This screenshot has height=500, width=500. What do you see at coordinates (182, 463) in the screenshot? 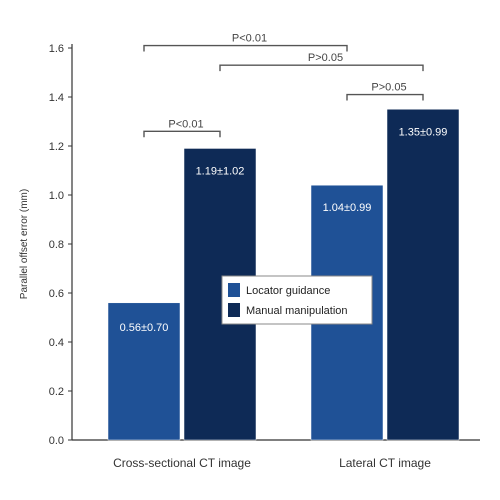
I see `category-label-0: Cross-sectional CT image` at bounding box center [182, 463].